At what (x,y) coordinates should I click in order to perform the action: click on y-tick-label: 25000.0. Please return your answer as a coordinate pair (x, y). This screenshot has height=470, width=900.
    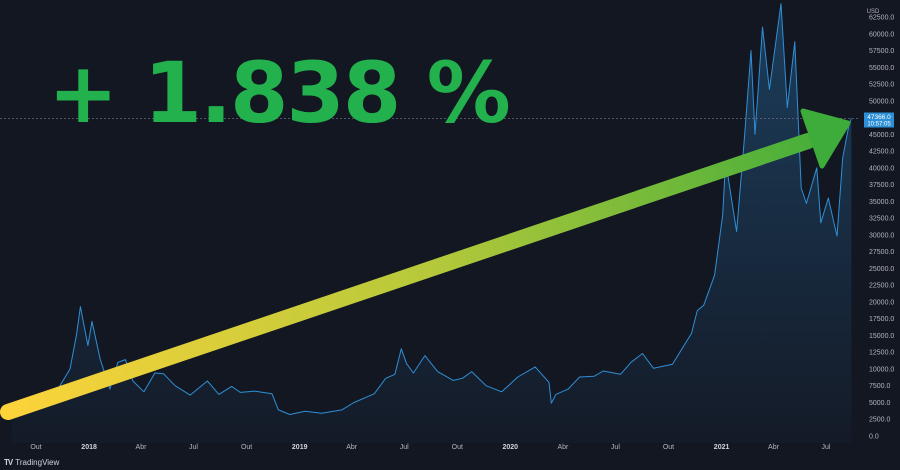
    Looking at the image, I should click on (881, 269).